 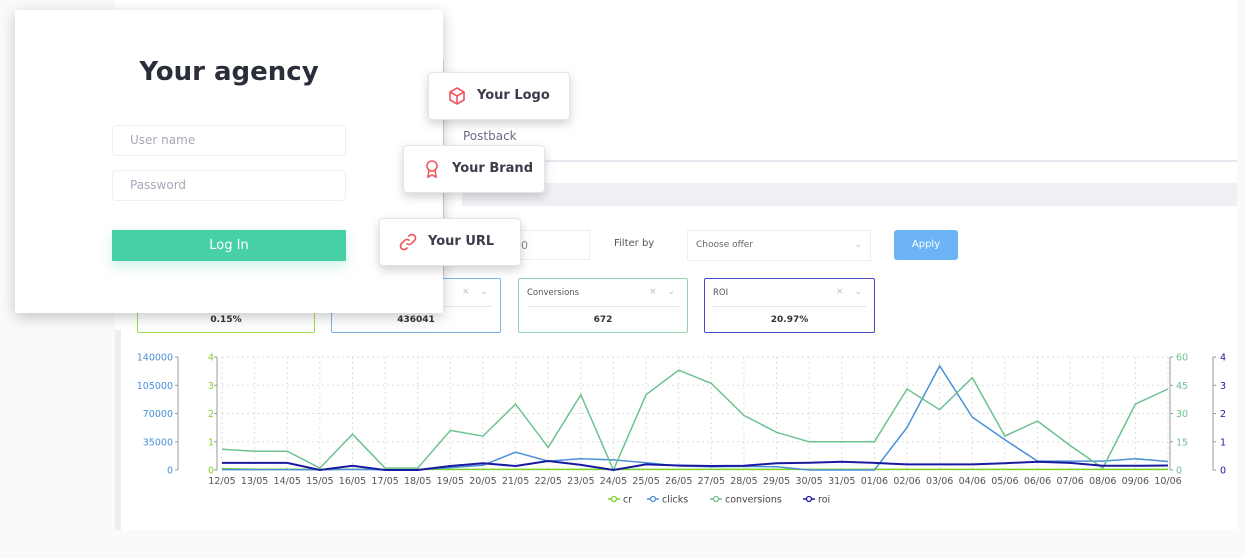 I want to click on feature-label: Your URL, so click(x=461, y=241).